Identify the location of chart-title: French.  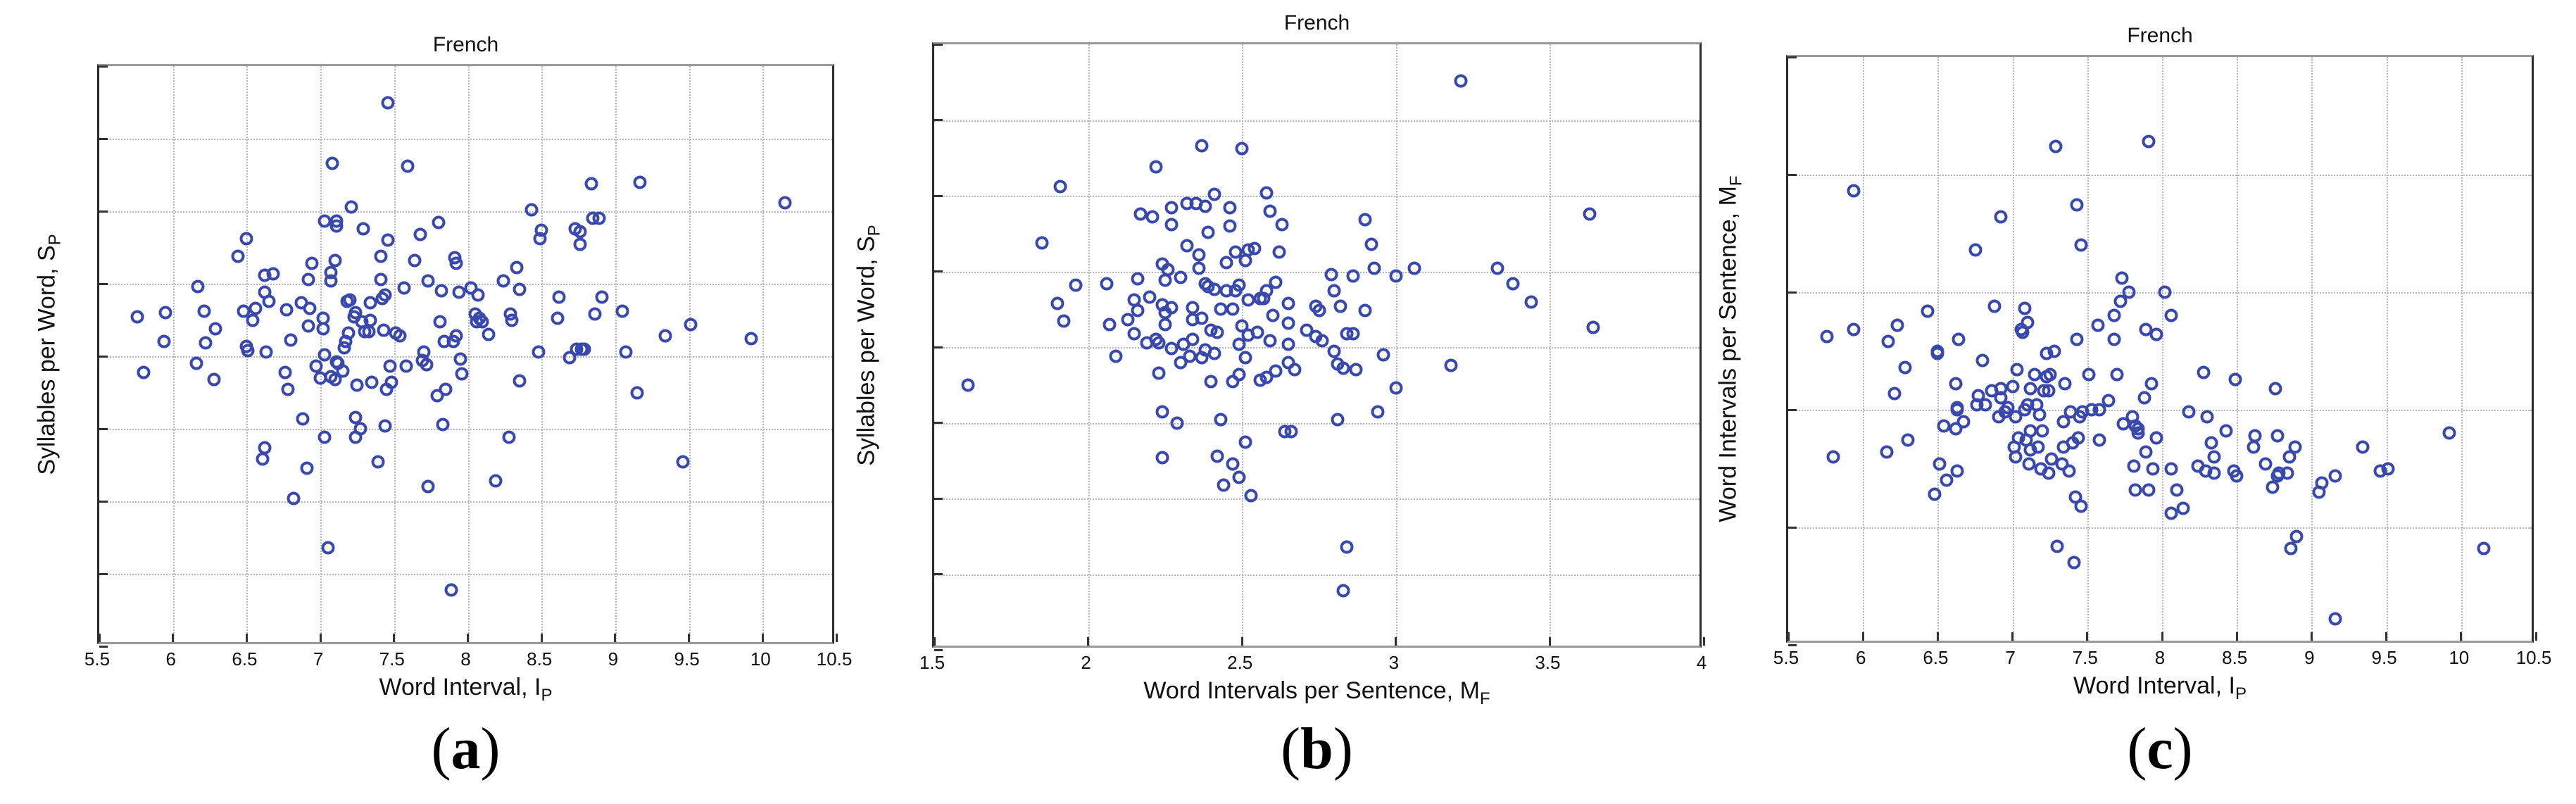
(1316, 22).